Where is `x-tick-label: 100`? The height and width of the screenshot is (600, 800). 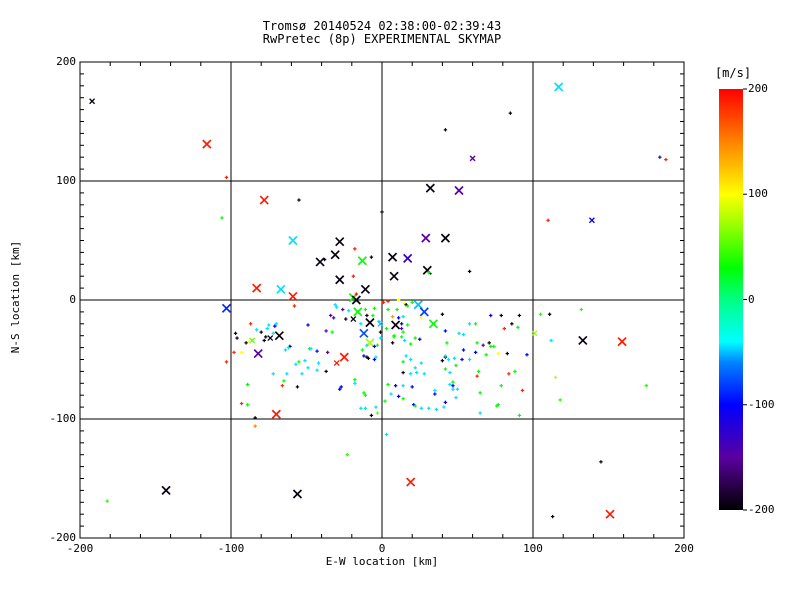 x-tick-label: 100 is located at coordinates (533, 548).